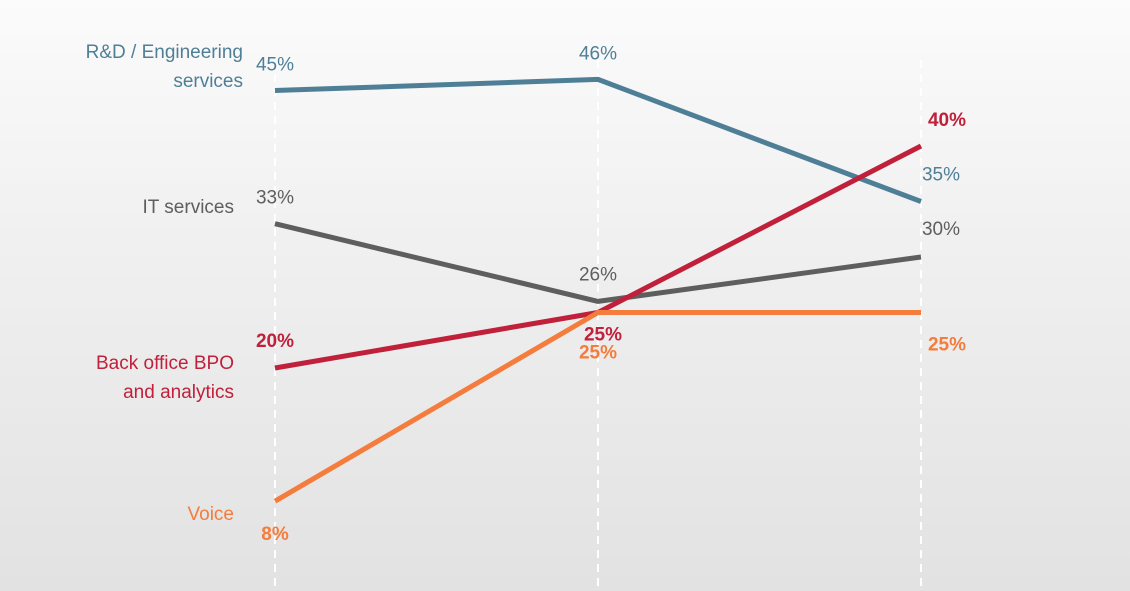 The height and width of the screenshot is (591, 1130). I want to click on series-line-it-services, so click(598, 262).